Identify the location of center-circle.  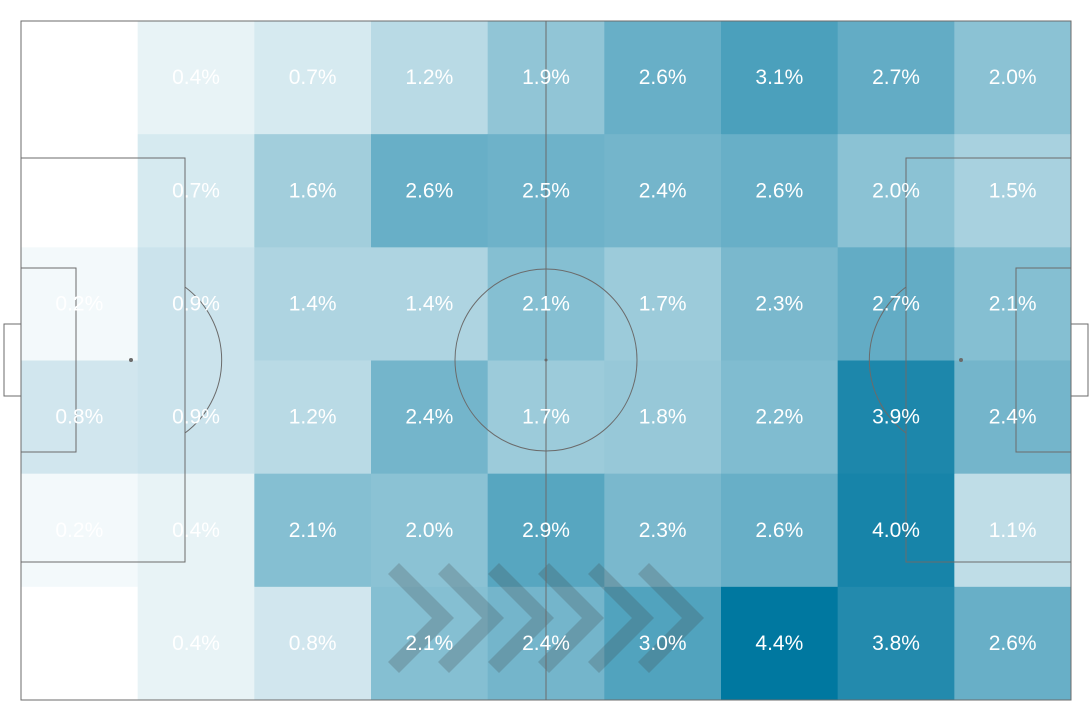
(546, 360).